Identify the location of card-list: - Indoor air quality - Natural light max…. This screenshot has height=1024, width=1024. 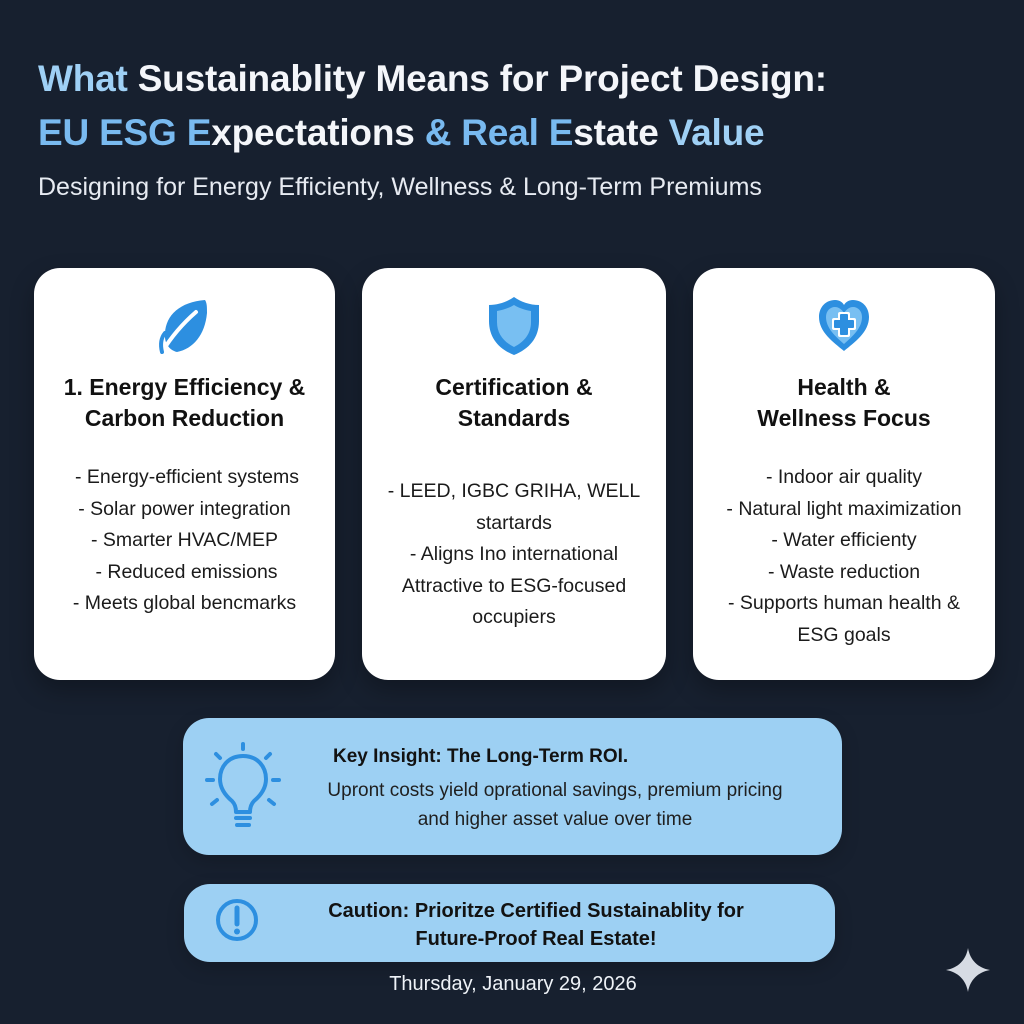
(844, 556).